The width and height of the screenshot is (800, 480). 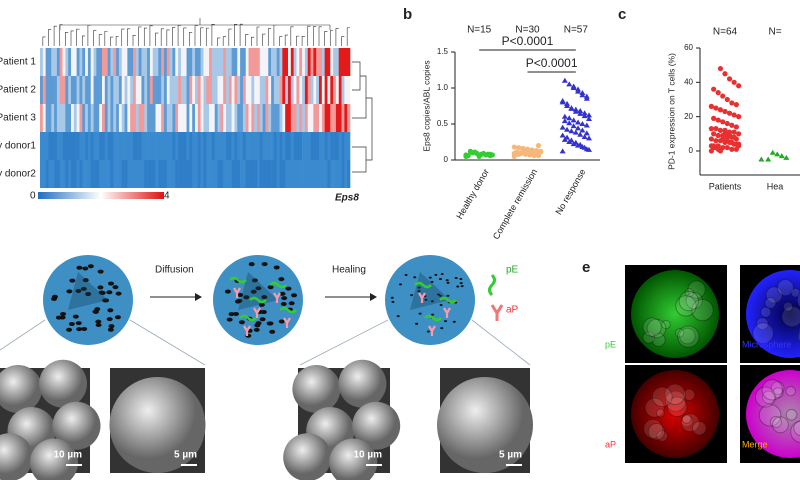 What do you see at coordinates (688, 81) in the screenshot?
I see `y-tick-label: 40` at bounding box center [688, 81].